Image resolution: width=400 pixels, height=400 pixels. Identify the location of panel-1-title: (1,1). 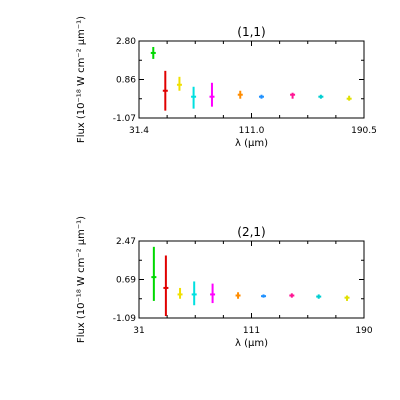
(251, 32).